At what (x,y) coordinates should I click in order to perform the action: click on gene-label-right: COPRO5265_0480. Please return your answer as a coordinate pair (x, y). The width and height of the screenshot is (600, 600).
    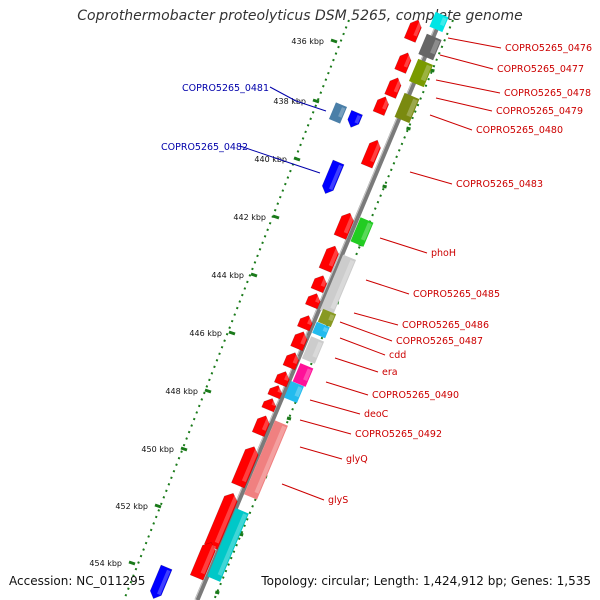
    Looking at the image, I should click on (519, 130).